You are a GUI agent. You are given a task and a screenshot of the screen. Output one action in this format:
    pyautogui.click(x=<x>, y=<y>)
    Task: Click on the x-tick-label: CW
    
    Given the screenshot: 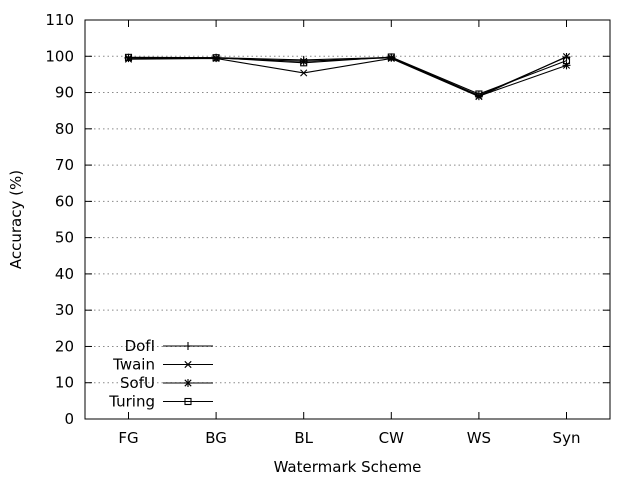 What is the action you would take?
    pyautogui.click(x=391, y=438)
    